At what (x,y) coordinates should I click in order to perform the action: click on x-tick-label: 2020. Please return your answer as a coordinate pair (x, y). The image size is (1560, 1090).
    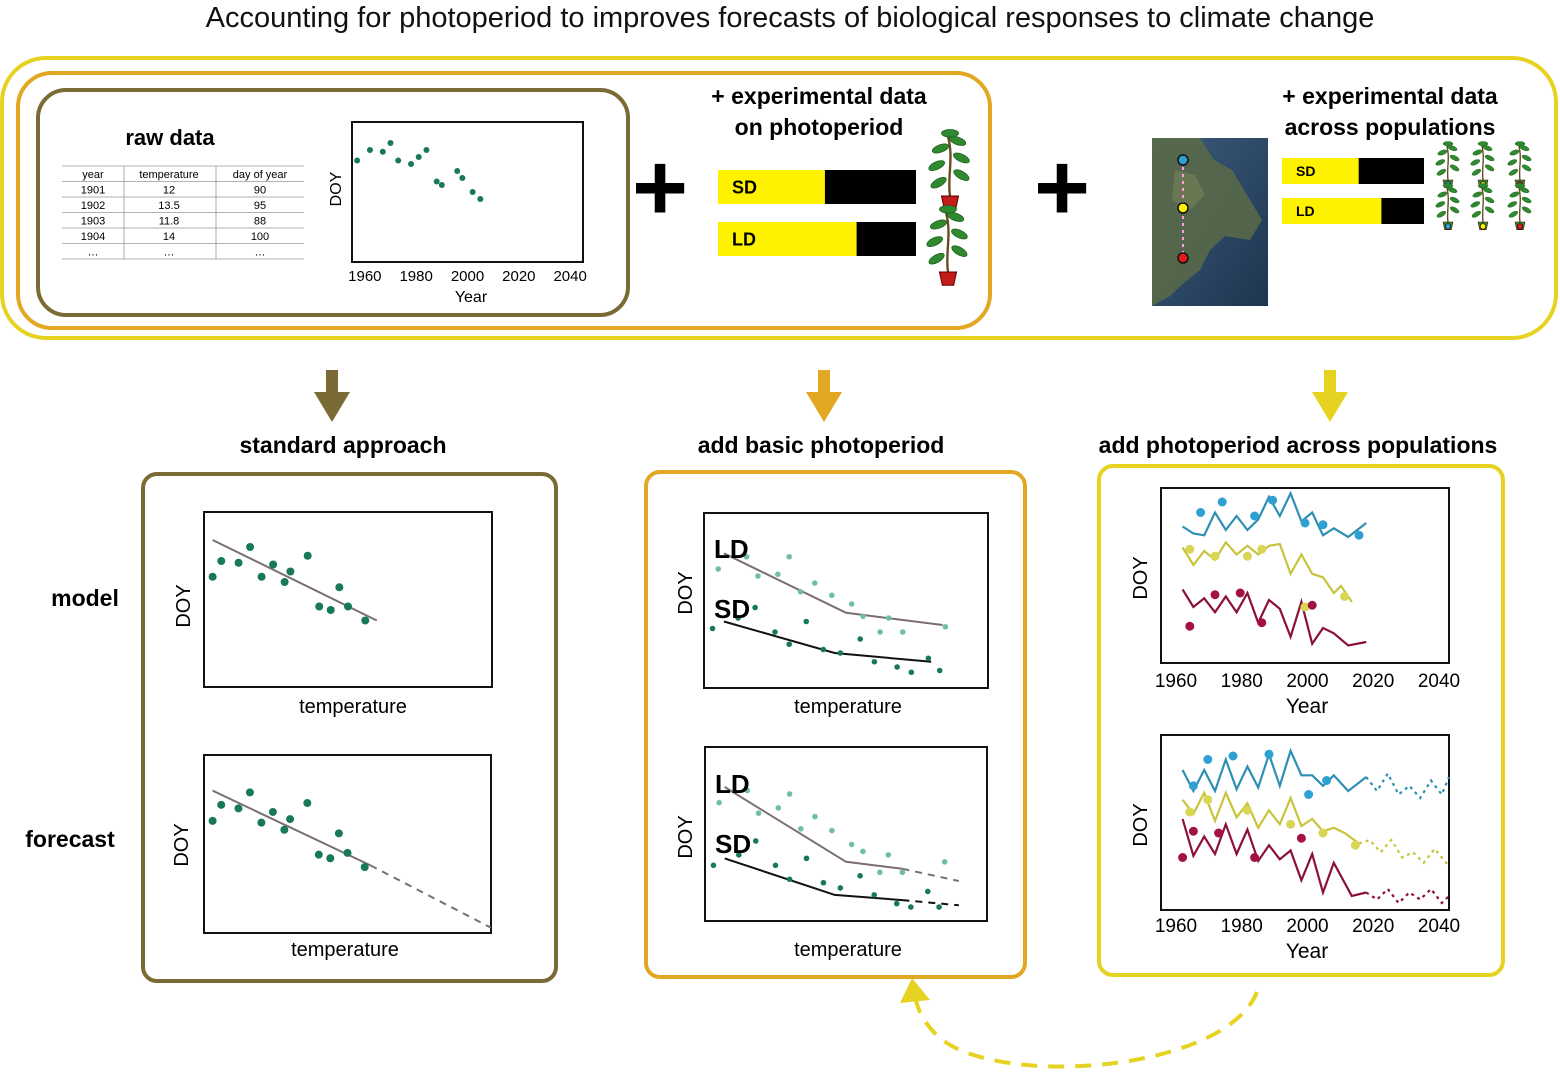
    Looking at the image, I should click on (518, 276).